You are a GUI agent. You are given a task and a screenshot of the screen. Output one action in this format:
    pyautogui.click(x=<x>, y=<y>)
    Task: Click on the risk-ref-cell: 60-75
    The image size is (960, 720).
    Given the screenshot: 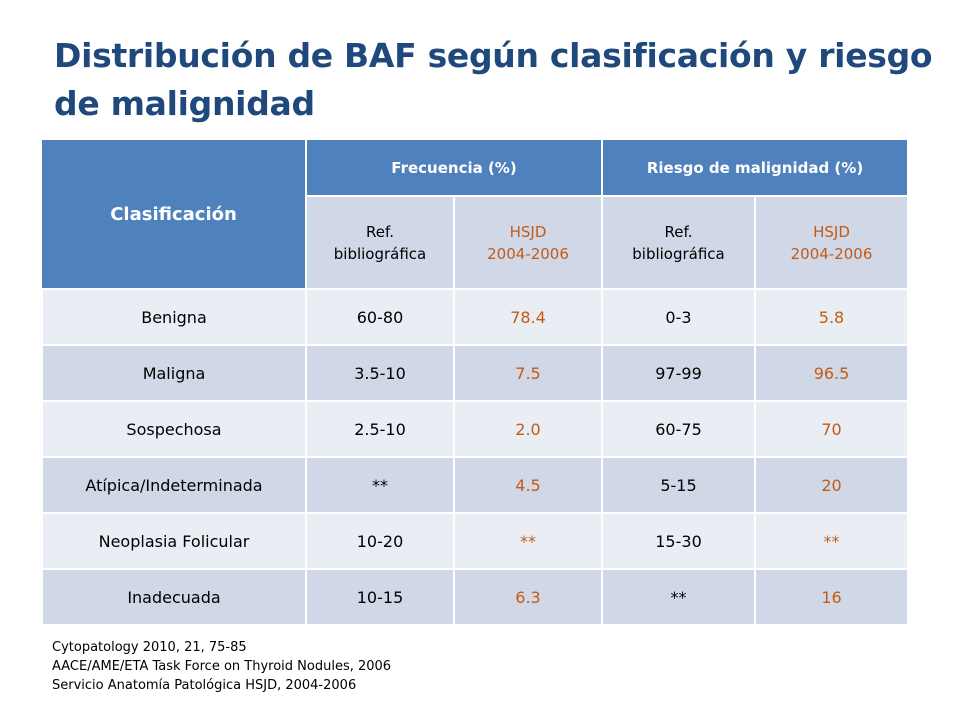 What is the action you would take?
    pyautogui.click(x=678, y=429)
    